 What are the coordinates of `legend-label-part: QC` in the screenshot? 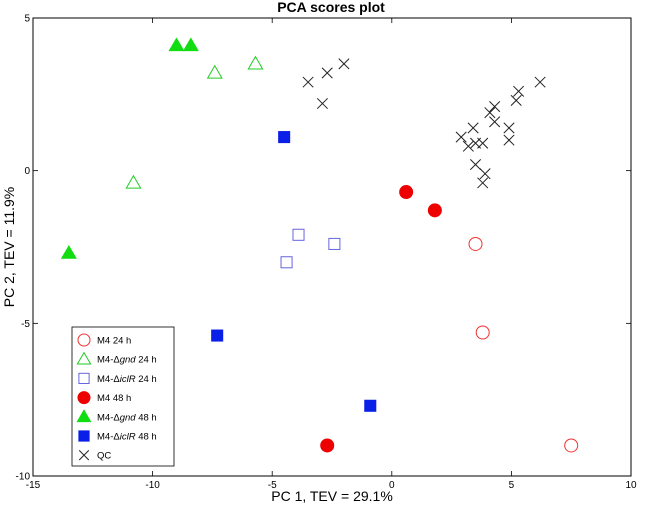 It's located at (104, 456).